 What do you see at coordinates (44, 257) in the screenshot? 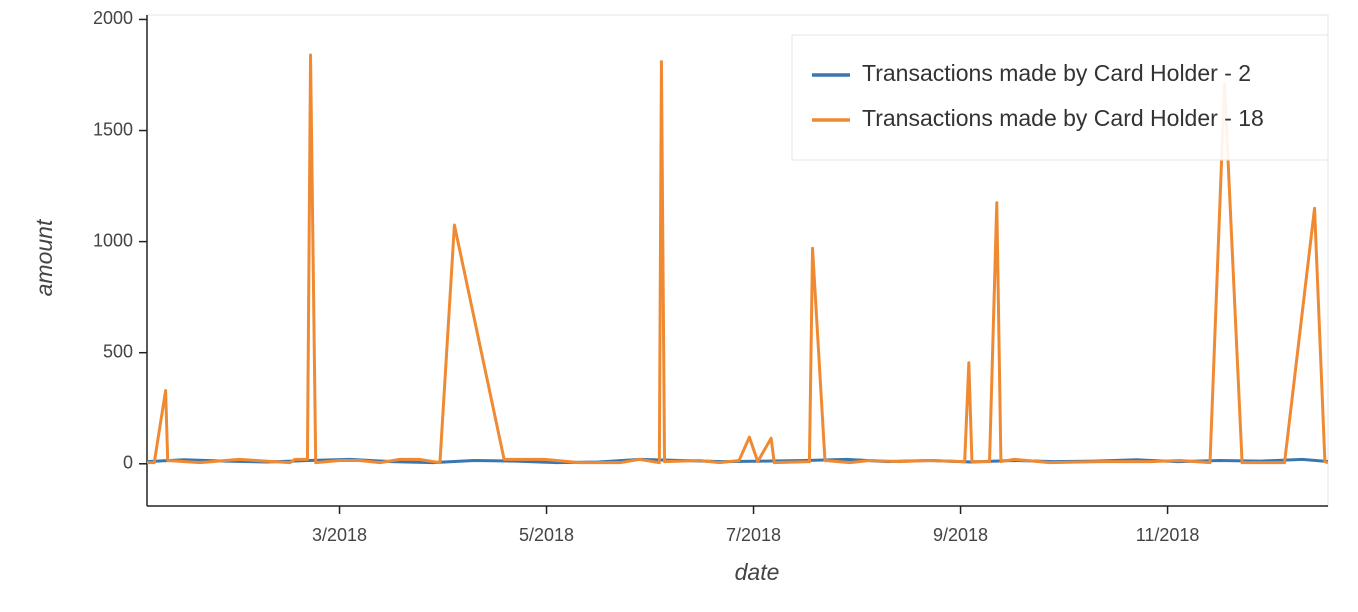
I see `y-axis-label: amount` at bounding box center [44, 257].